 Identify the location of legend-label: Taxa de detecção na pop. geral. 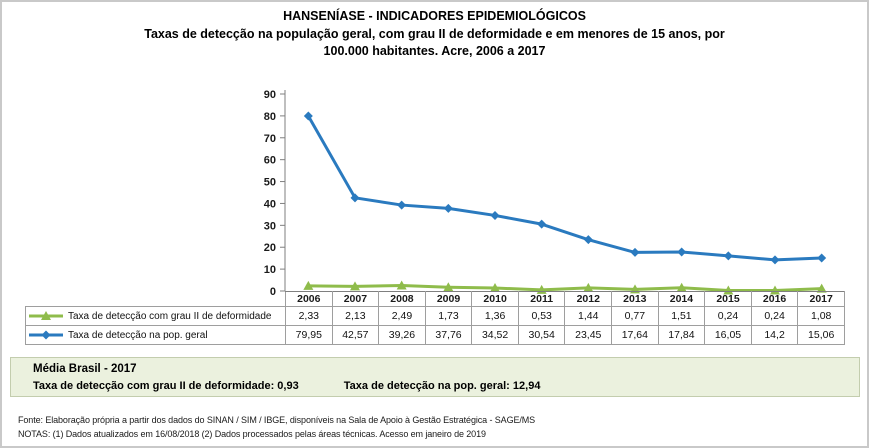
(138, 335).